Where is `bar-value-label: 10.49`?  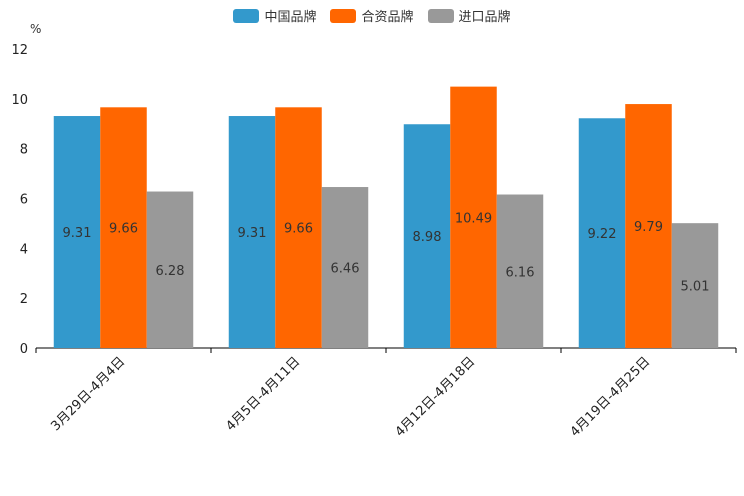 bar-value-label: 10.49 is located at coordinates (473, 218).